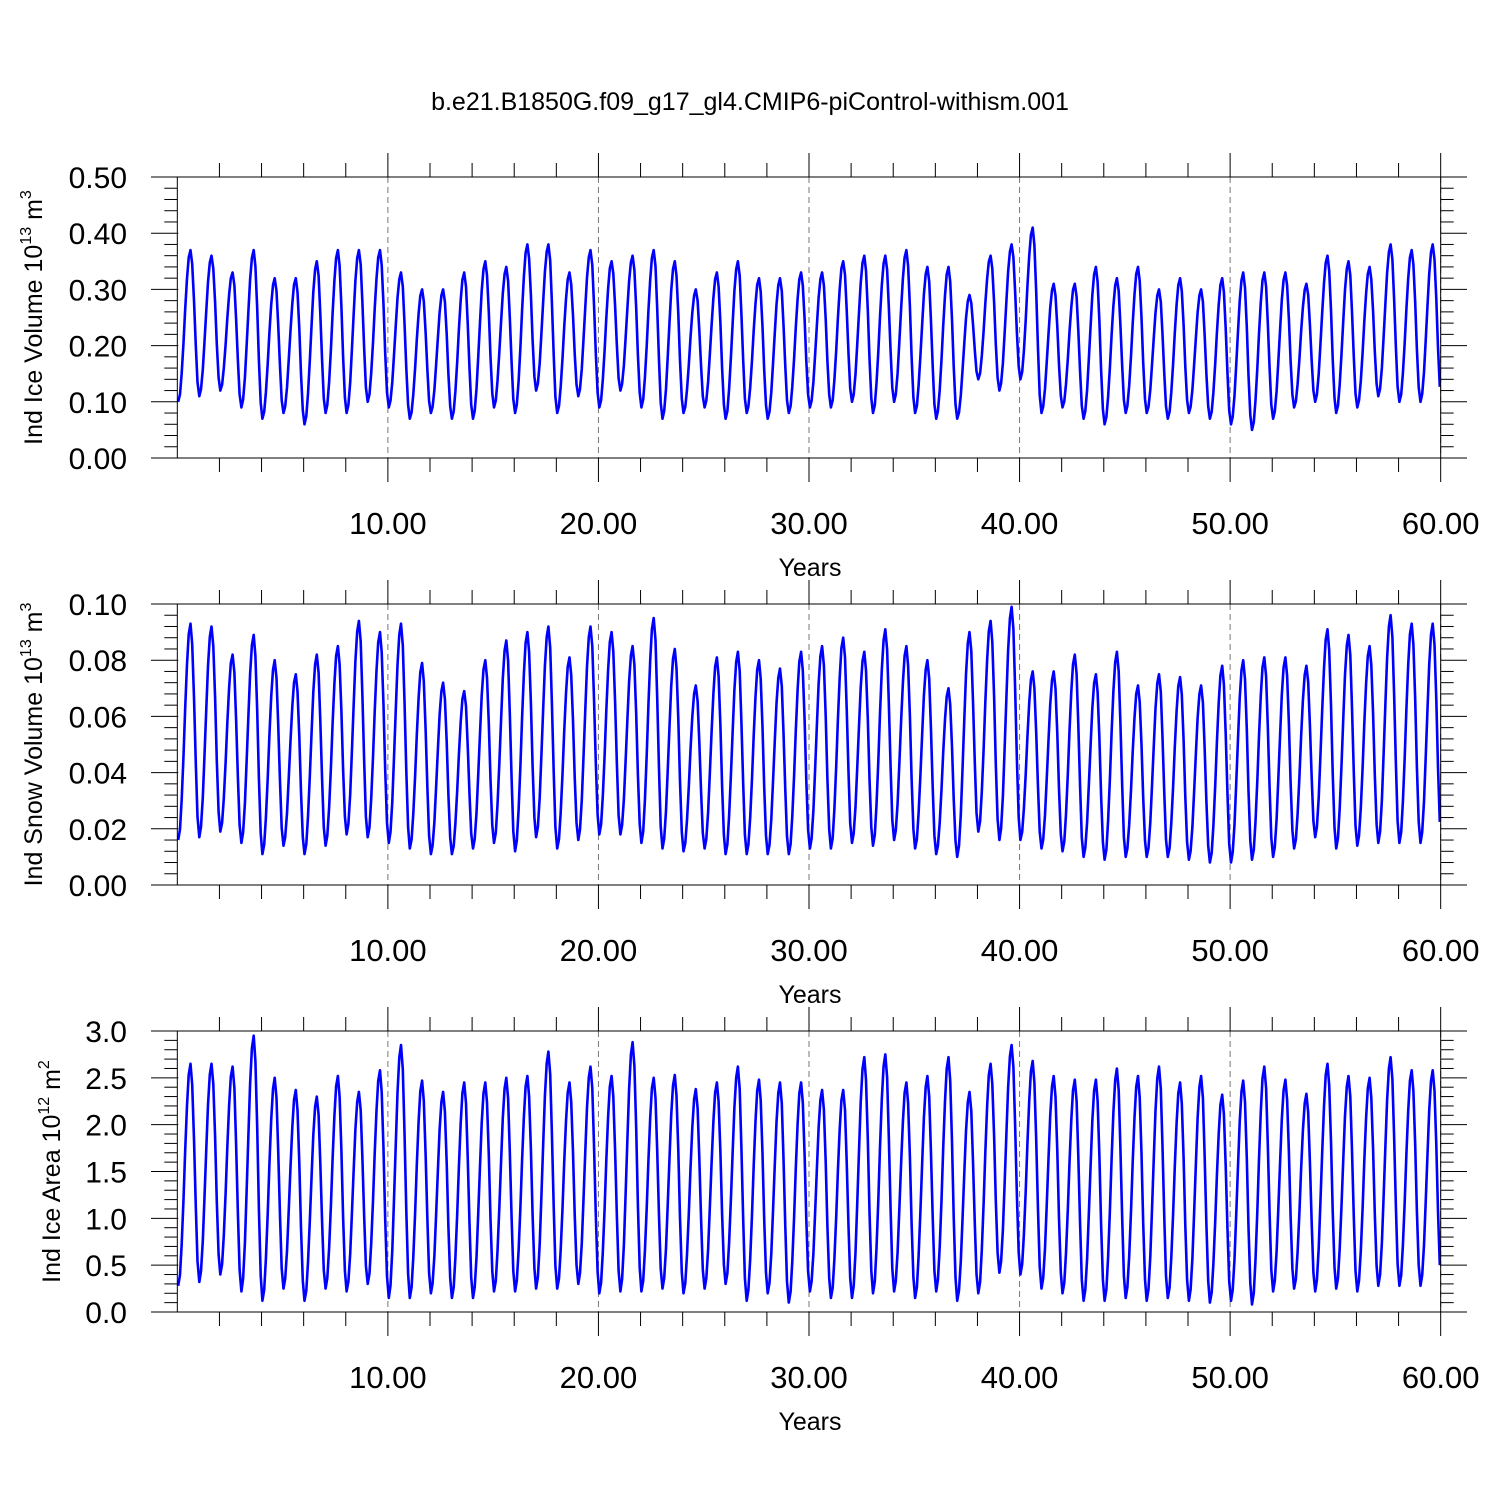 This screenshot has width=1500, height=1500. What do you see at coordinates (106, 1126) in the screenshot?
I see `y-tick-label: 2.0` at bounding box center [106, 1126].